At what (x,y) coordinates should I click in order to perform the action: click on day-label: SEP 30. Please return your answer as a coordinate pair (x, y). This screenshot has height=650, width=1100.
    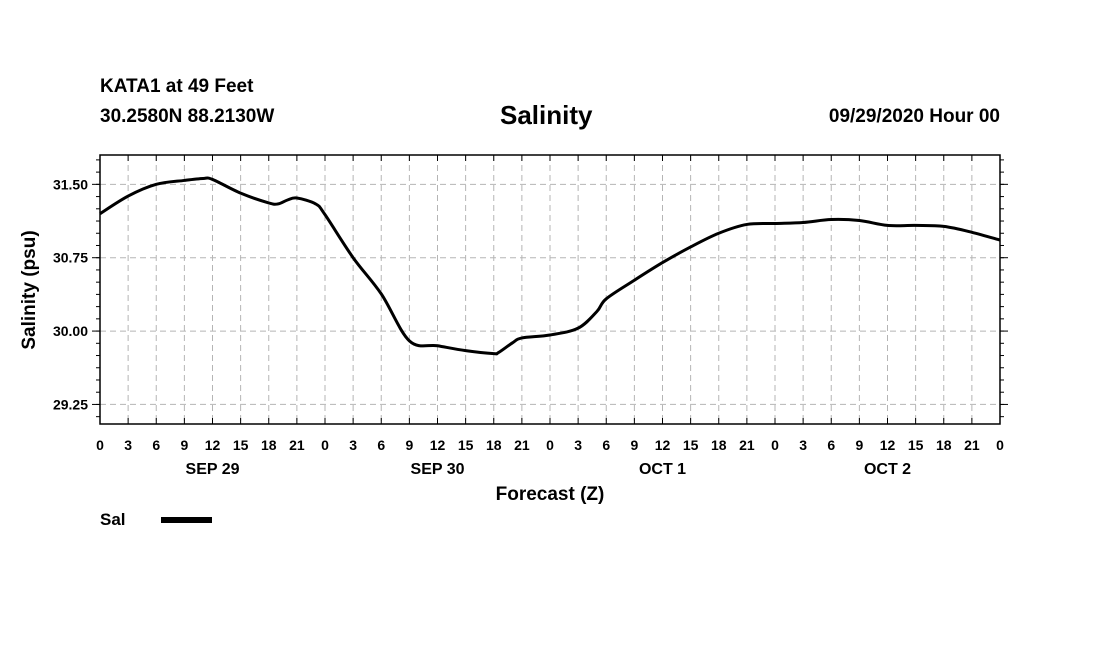
    Looking at the image, I should click on (438, 469).